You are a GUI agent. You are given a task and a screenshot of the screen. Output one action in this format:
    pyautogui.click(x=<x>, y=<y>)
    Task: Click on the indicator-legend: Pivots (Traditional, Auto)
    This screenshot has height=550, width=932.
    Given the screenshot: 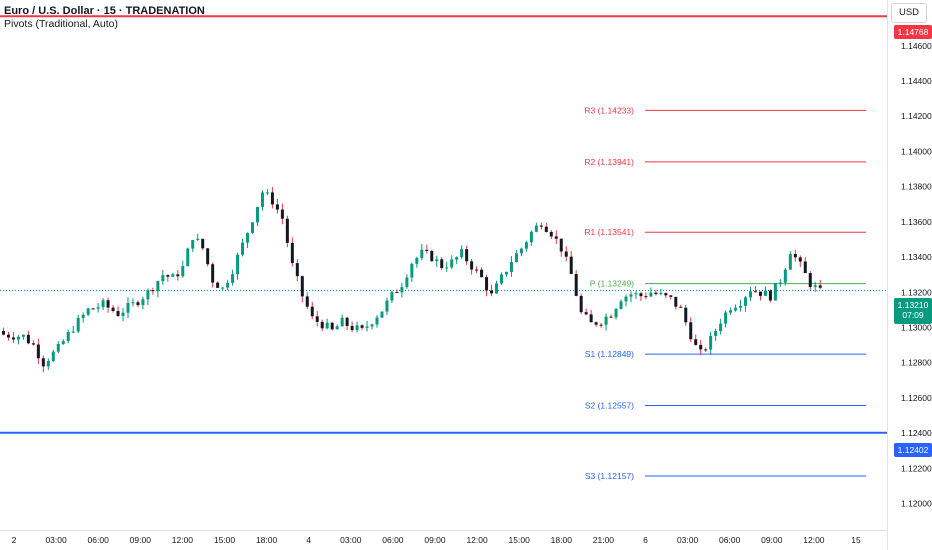 What is the action you would take?
    pyautogui.click(x=61, y=24)
    